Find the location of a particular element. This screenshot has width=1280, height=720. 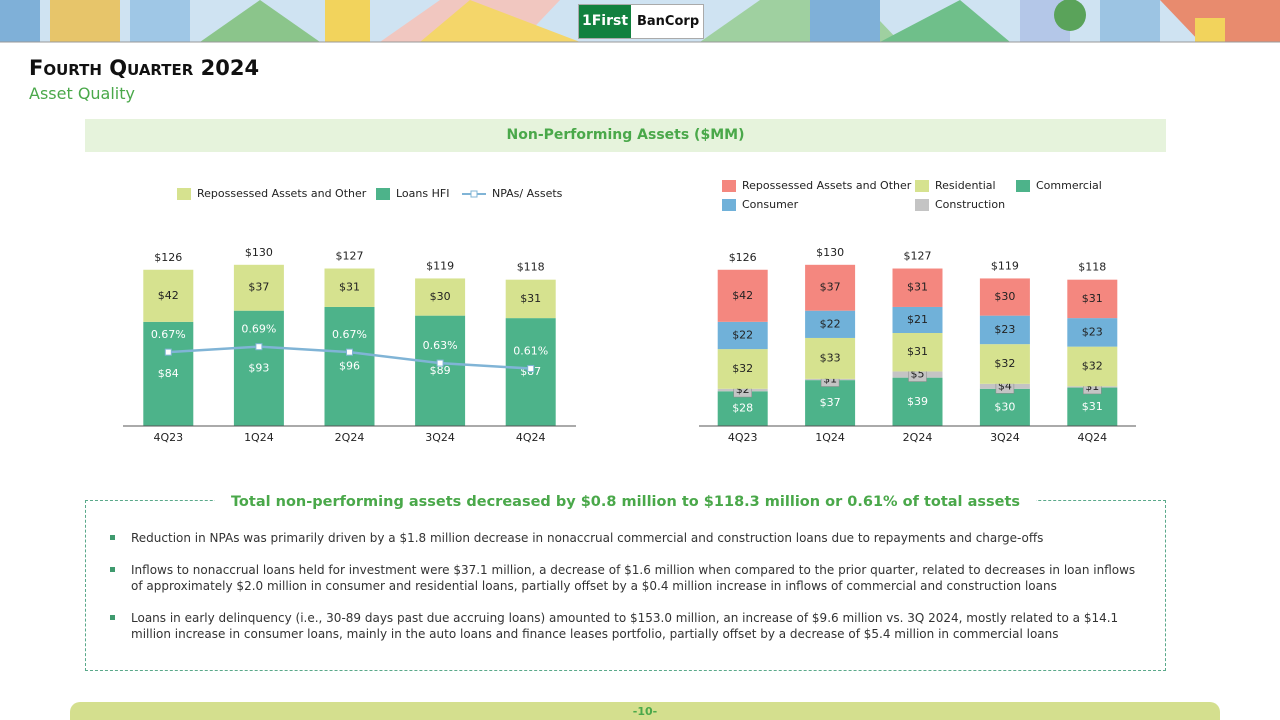

value-label: $33 is located at coordinates (830, 357).